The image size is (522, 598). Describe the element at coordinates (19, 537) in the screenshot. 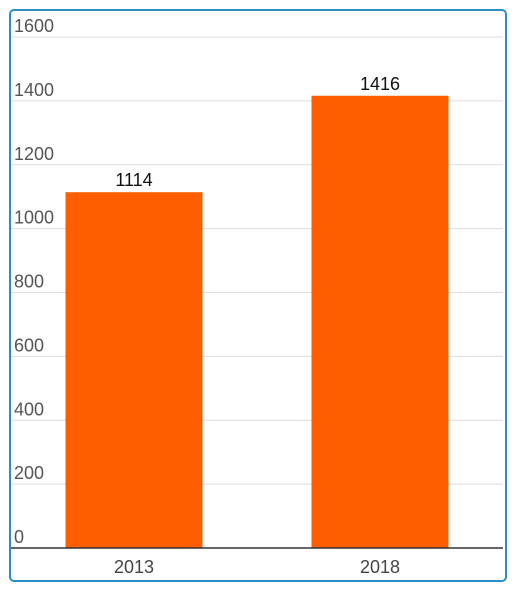

I see `y-tick-label-0: 0` at that location.